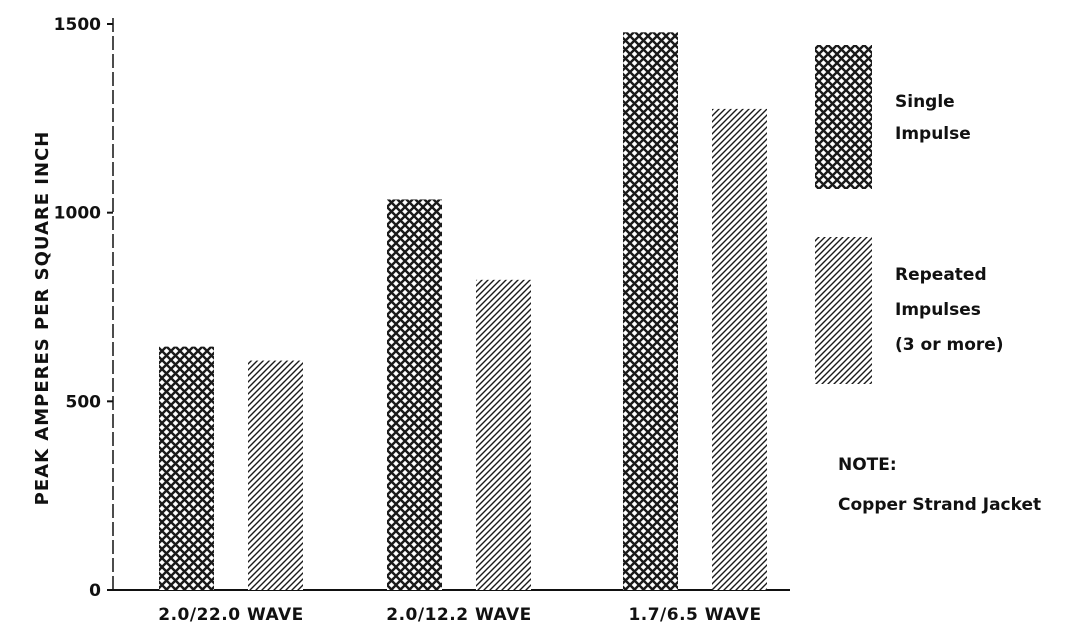 Image resolution: width=1078 pixels, height=633 pixels. I want to click on legend-label-repeated-impulses: Repeated Impulses (3 or more), so click(949, 310).